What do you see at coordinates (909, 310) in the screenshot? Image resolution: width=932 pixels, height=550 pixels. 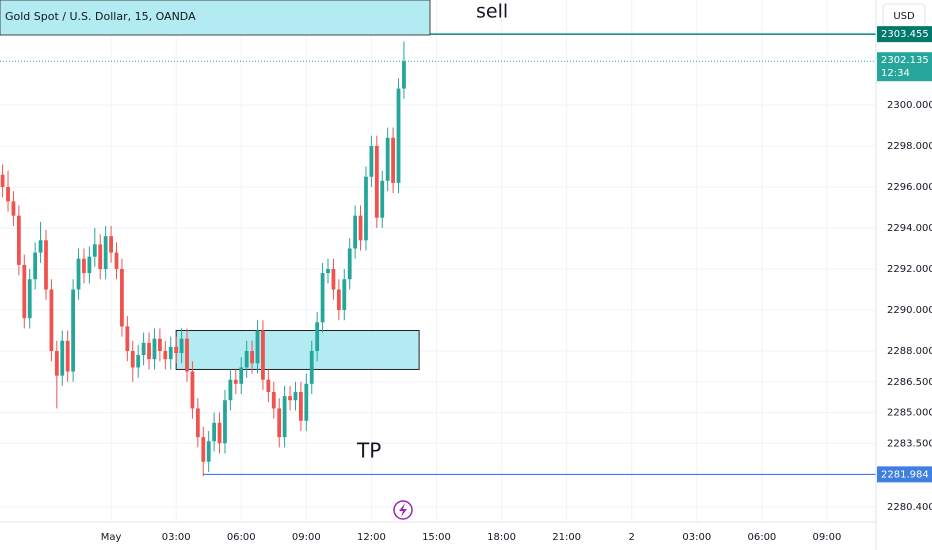 I see `y-tick-label: 2290.000` at bounding box center [909, 310].